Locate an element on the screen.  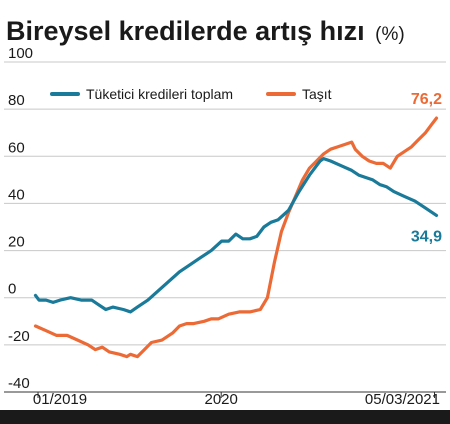
legend: Tüketici kredileri toplam Taşıt is located at coordinates (191, 94).